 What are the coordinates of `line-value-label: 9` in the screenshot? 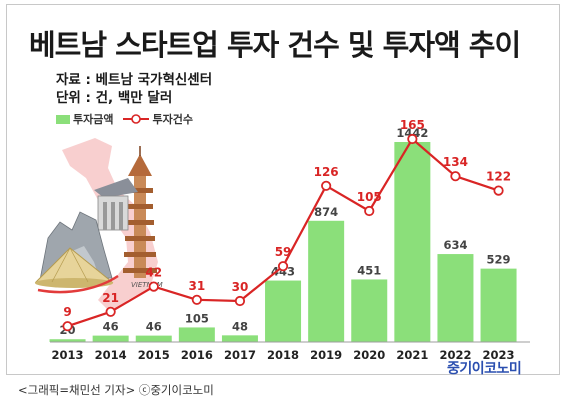 It's located at (67, 312).